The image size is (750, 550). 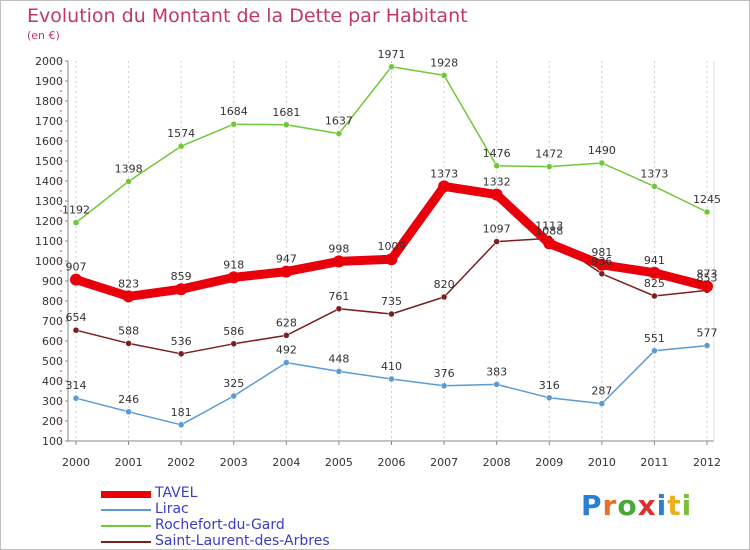 What do you see at coordinates (444, 284) in the screenshot?
I see `data-label: 820` at bounding box center [444, 284].